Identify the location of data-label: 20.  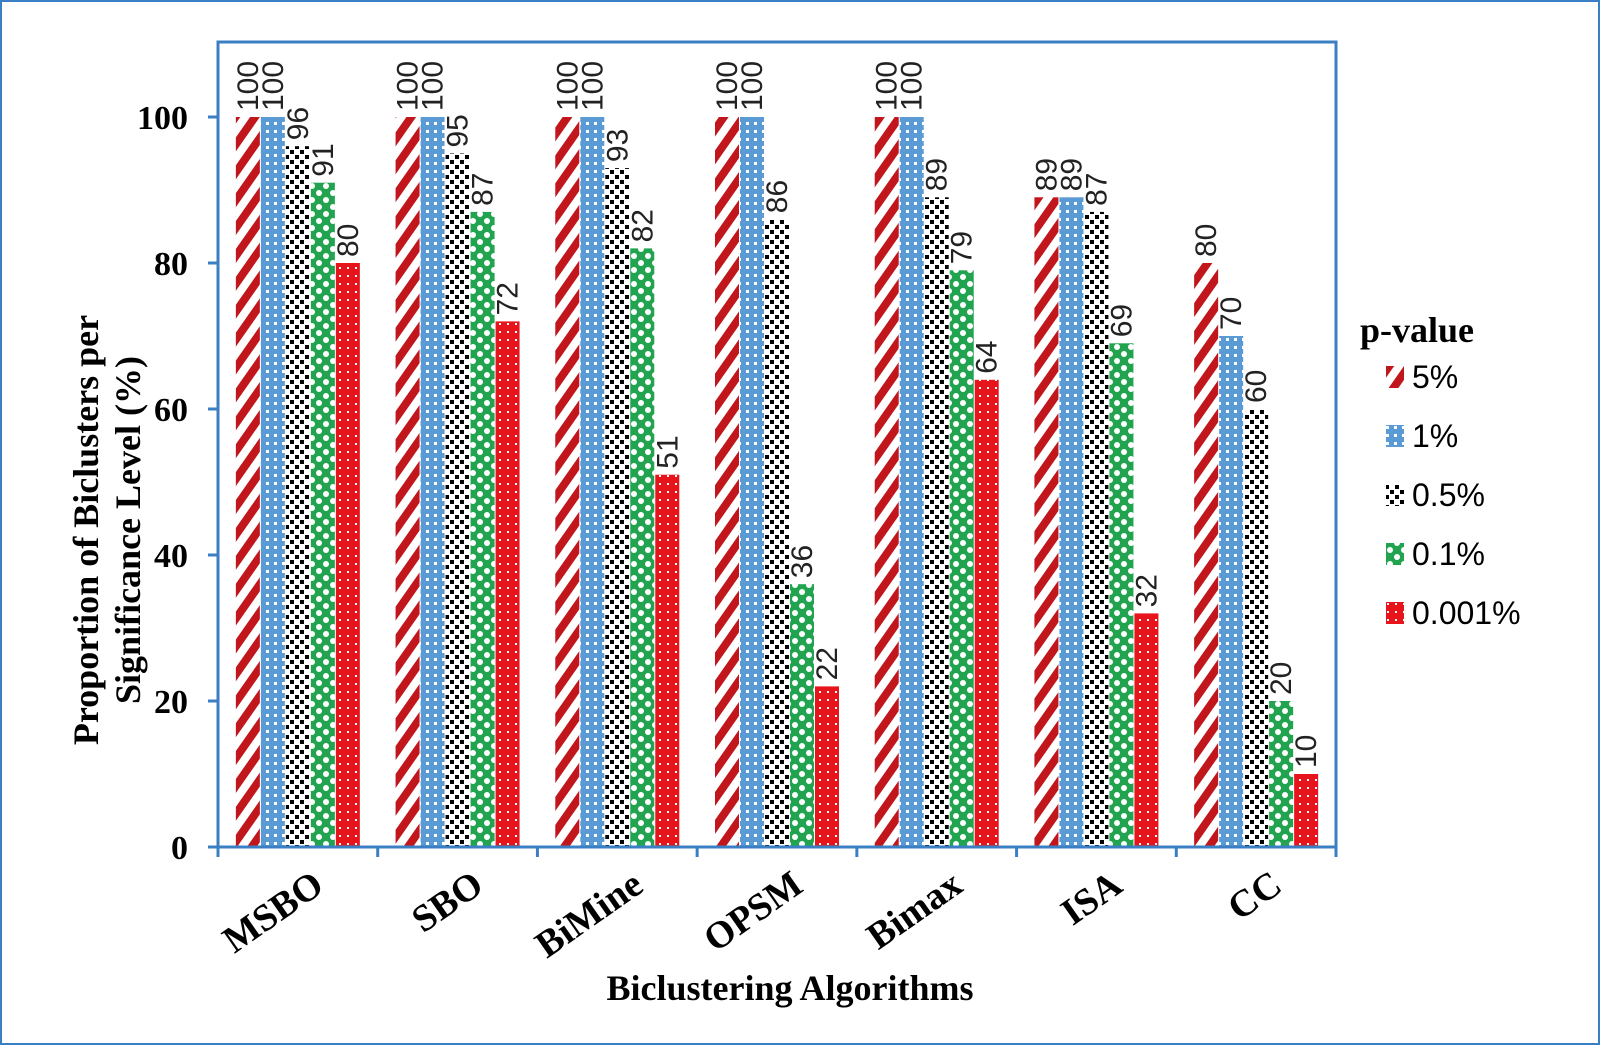
(1281, 678).